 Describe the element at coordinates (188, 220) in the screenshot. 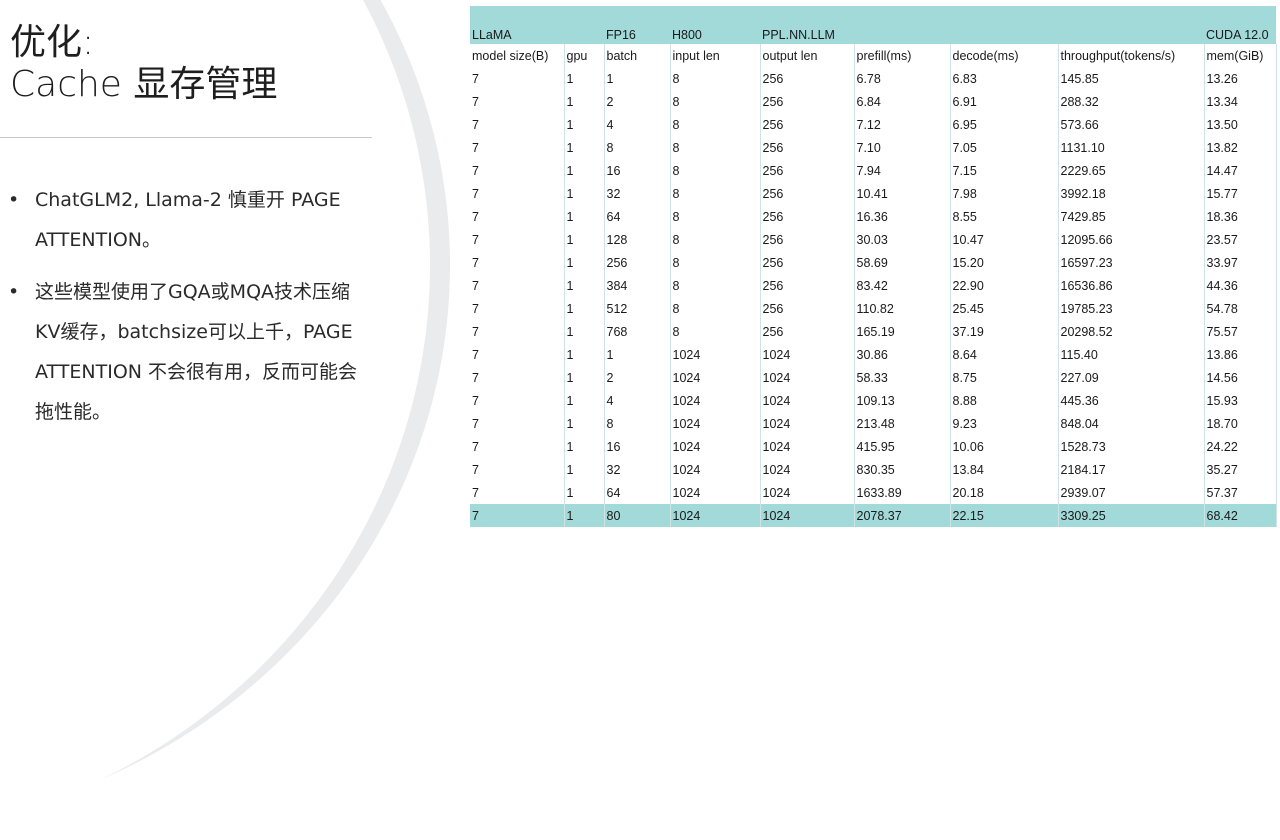

I see `bullet-item: • ChatGLM2, Llama-2 慎重开 PAGE ATTENTION。` at that location.